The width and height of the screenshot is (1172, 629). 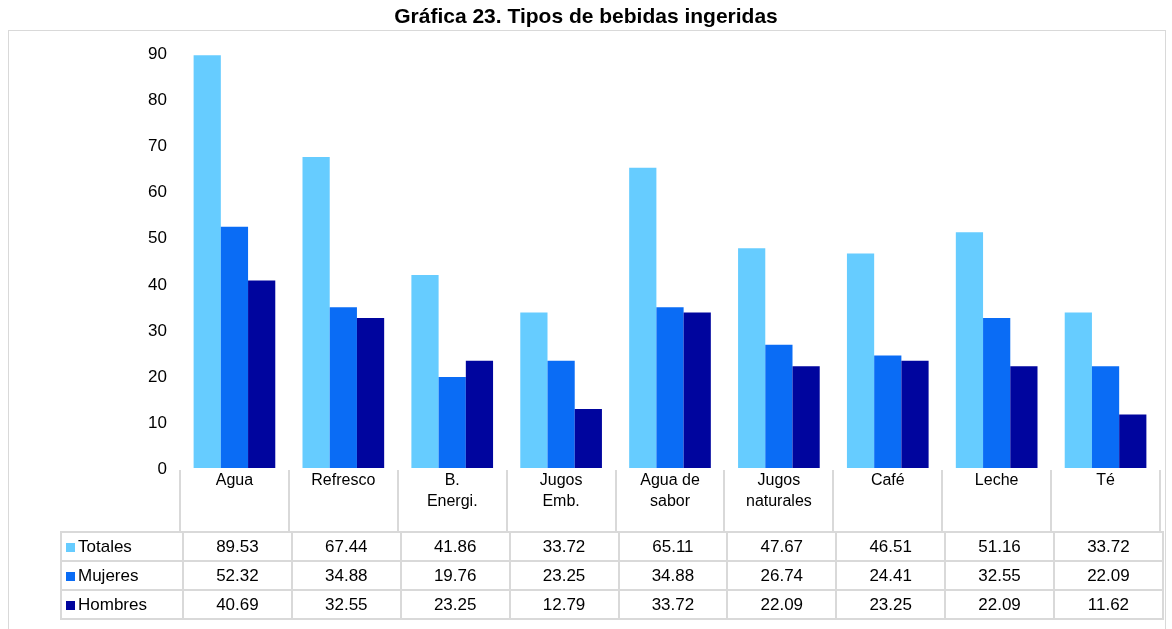 I want to click on data-label: 89.53, so click(x=237, y=546).